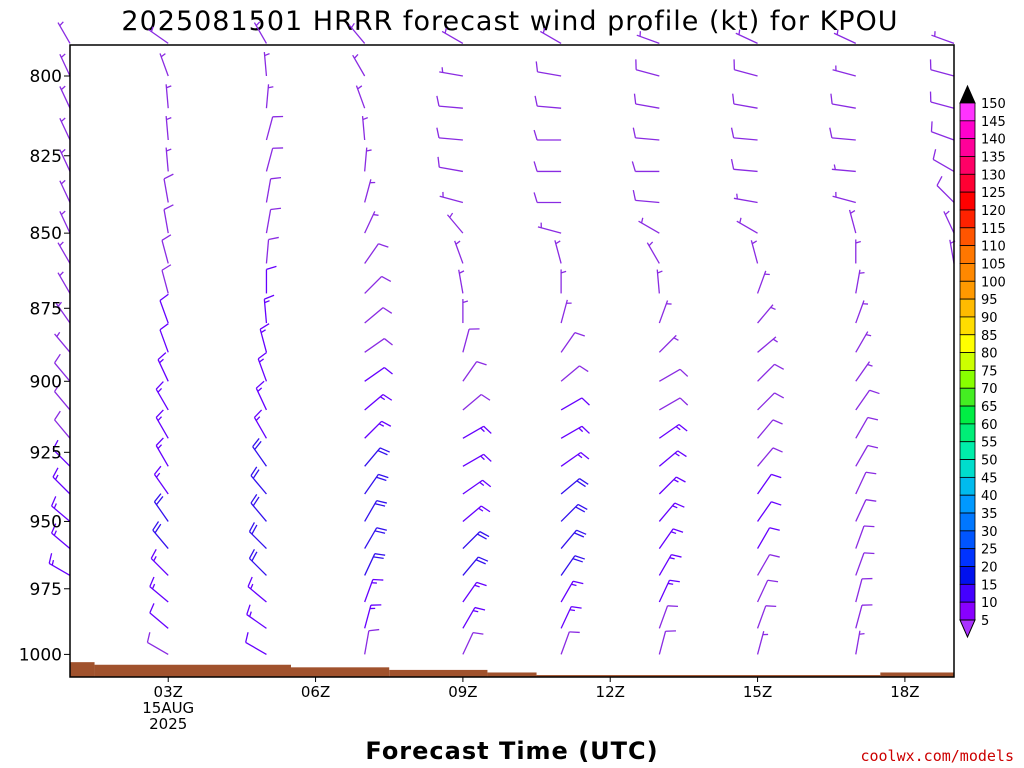  I want to click on y-tick-label: 950, so click(46, 522).